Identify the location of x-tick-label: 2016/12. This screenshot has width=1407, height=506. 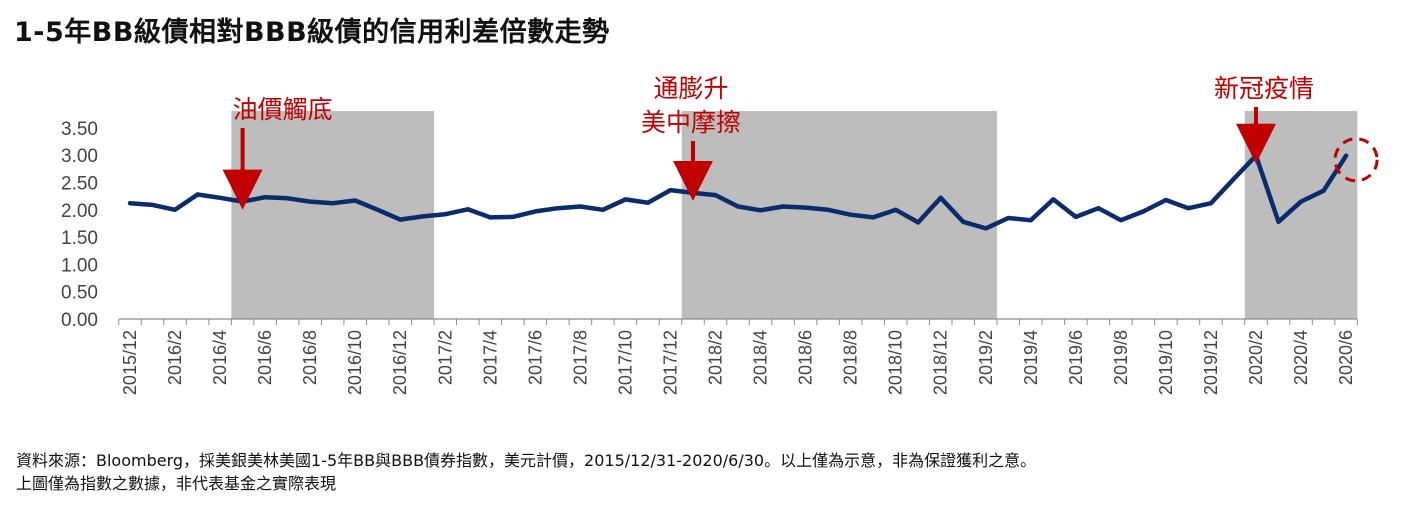
(400, 362).